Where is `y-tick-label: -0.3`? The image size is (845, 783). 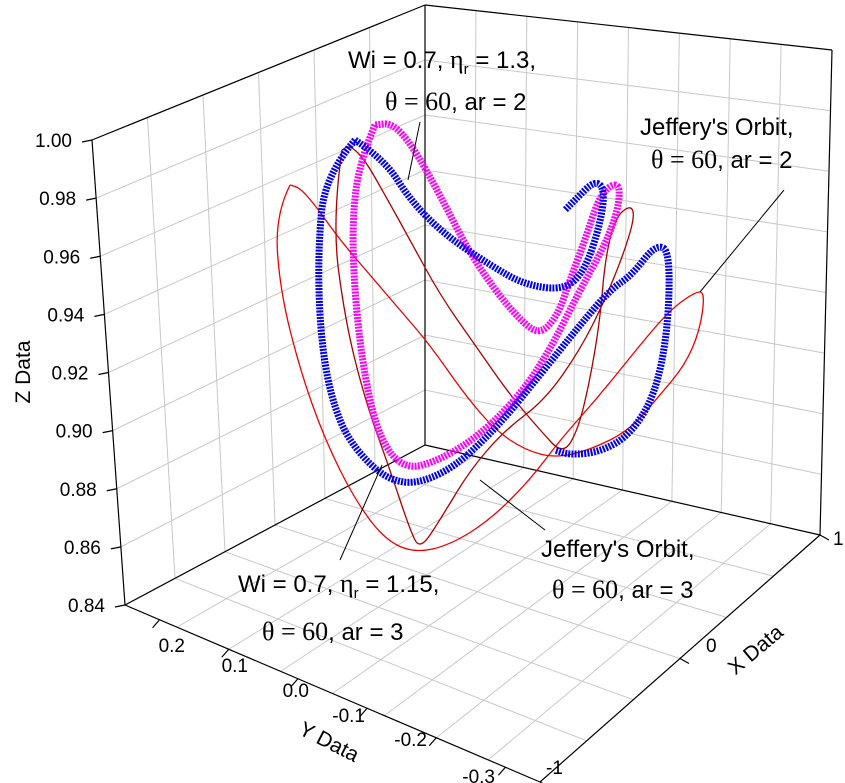 y-tick-label: -0.3 is located at coordinates (478, 775).